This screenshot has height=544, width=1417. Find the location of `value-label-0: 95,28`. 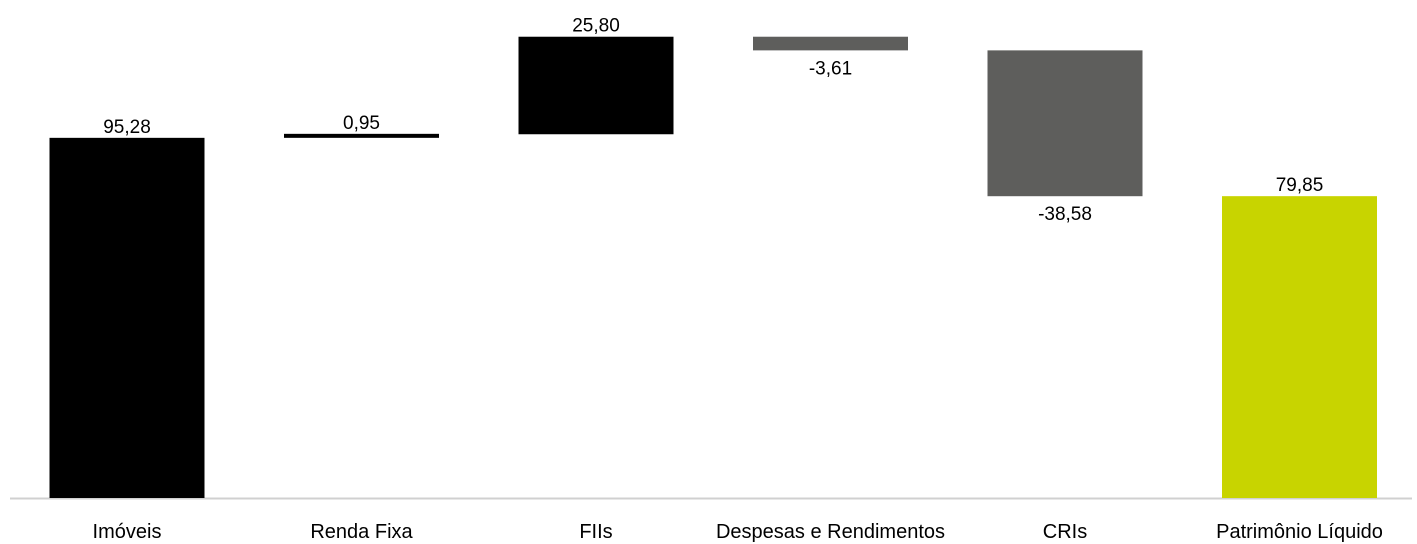

value-label-0: 95,28 is located at coordinates (127, 127).